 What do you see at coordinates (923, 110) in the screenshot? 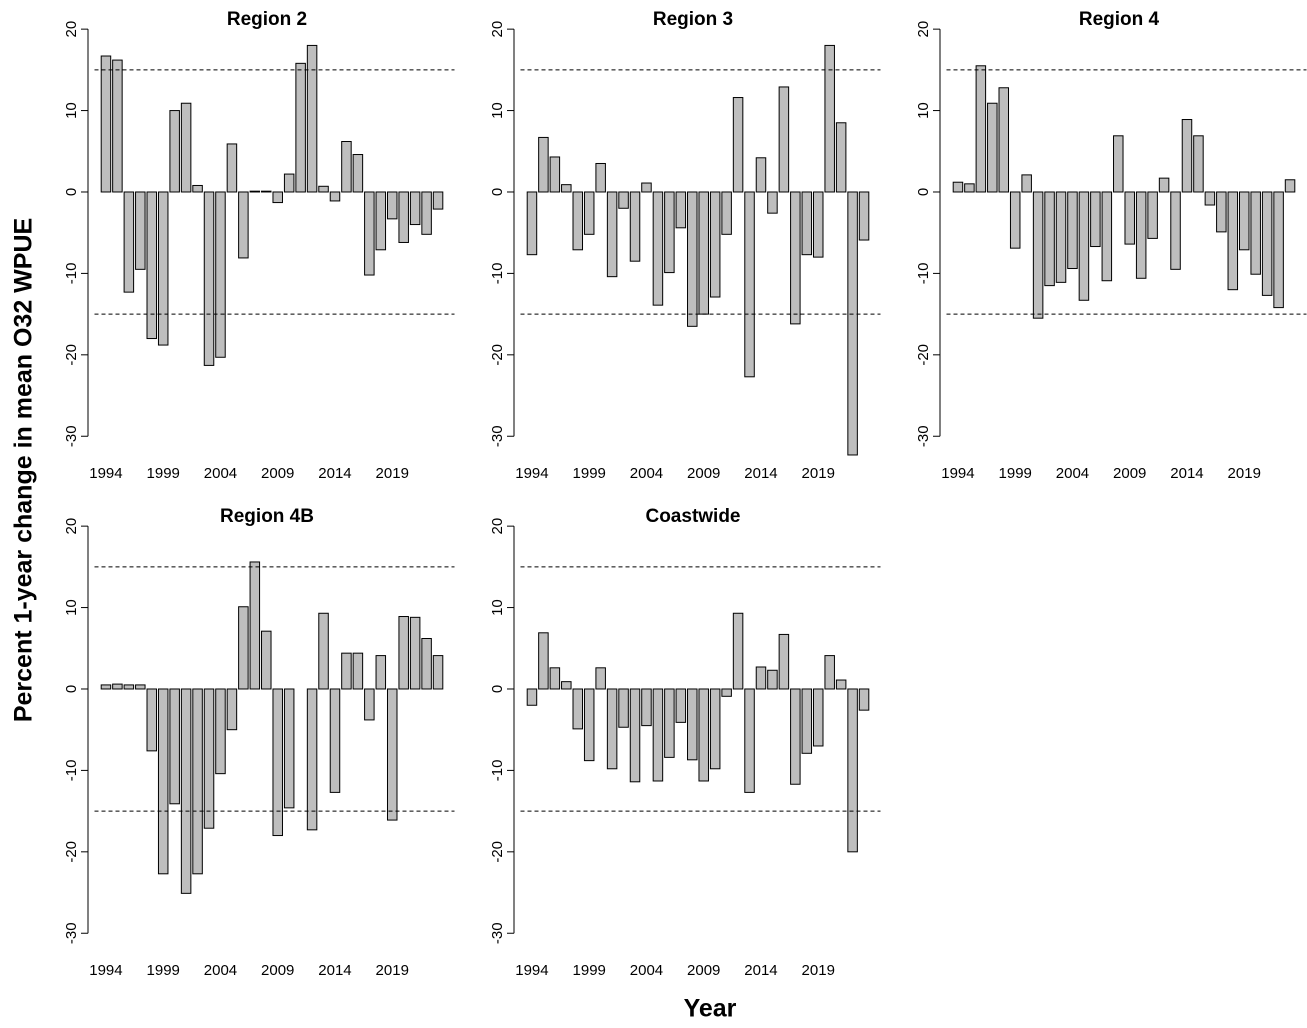
I see `y-tick-label: 10` at bounding box center [923, 110].